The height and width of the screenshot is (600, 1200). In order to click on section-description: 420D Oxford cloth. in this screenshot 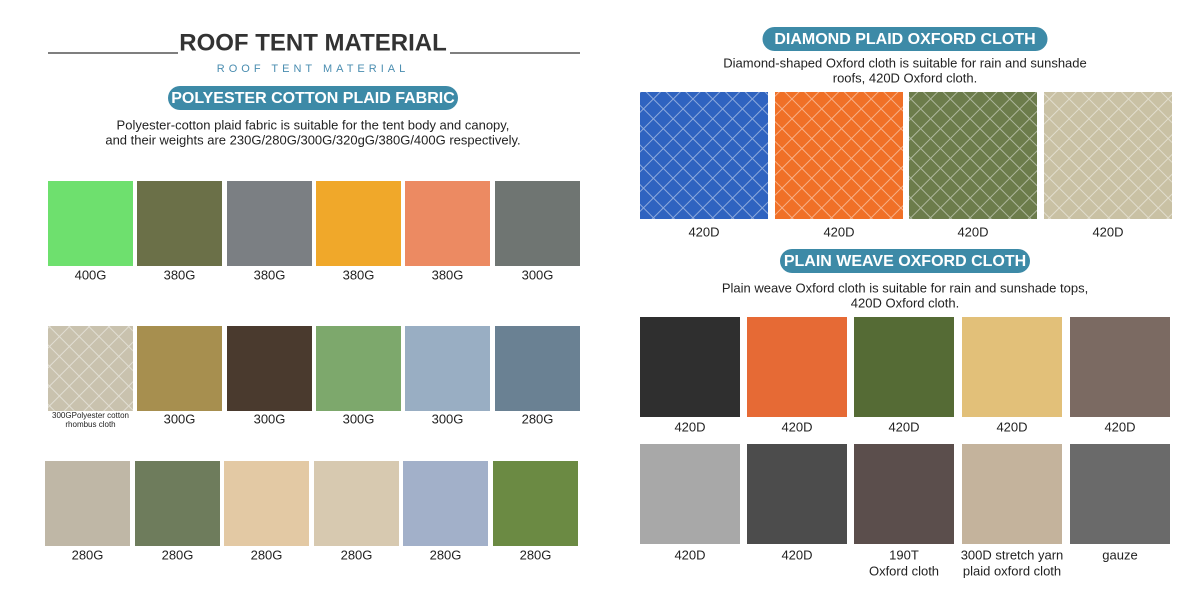, I will do `click(905, 302)`.